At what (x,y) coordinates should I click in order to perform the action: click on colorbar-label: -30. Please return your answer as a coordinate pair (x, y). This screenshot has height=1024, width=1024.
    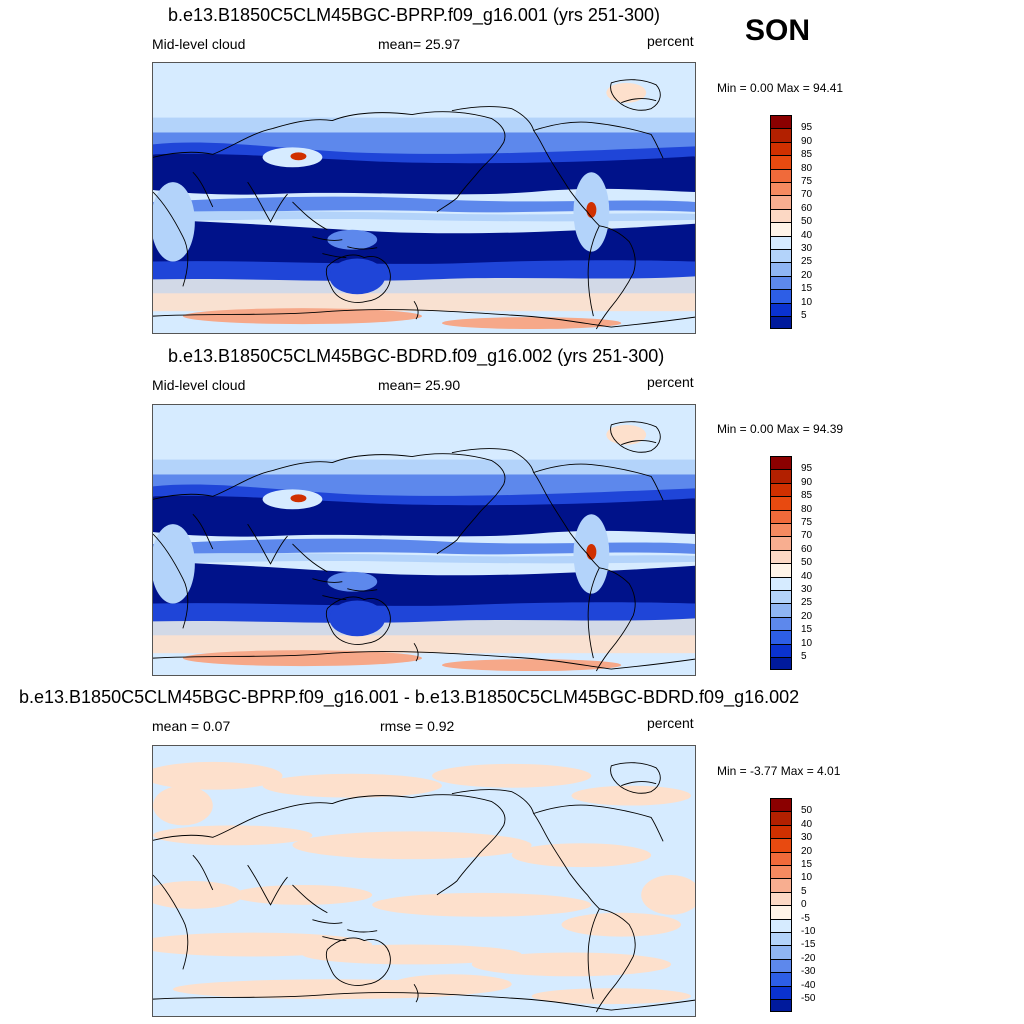
    Looking at the image, I should click on (808, 972).